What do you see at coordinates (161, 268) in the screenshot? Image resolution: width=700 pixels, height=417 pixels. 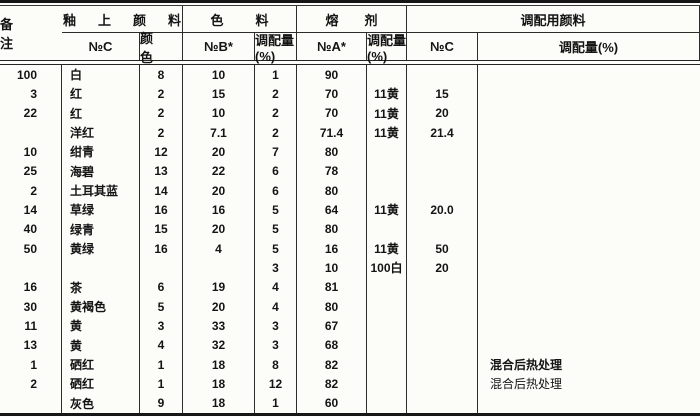 I see `cell-colorant-no` at bounding box center [161, 268].